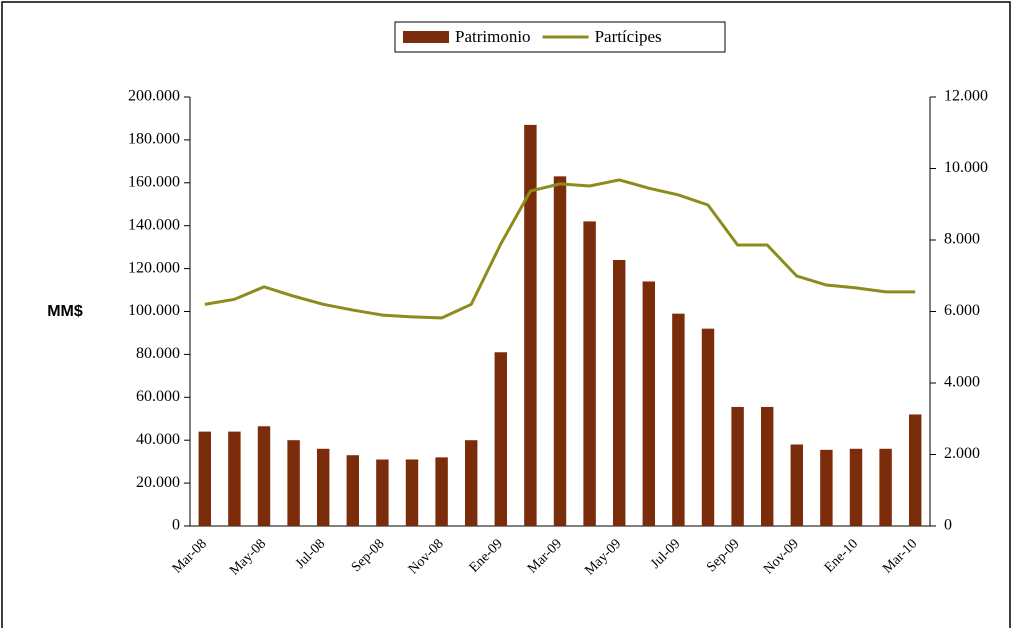 The height and width of the screenshot is (628, 1013). What do you see at coordinates (426, 37) in the screenshot?
I see `legend-swatch` at bounding box center [426, 37].